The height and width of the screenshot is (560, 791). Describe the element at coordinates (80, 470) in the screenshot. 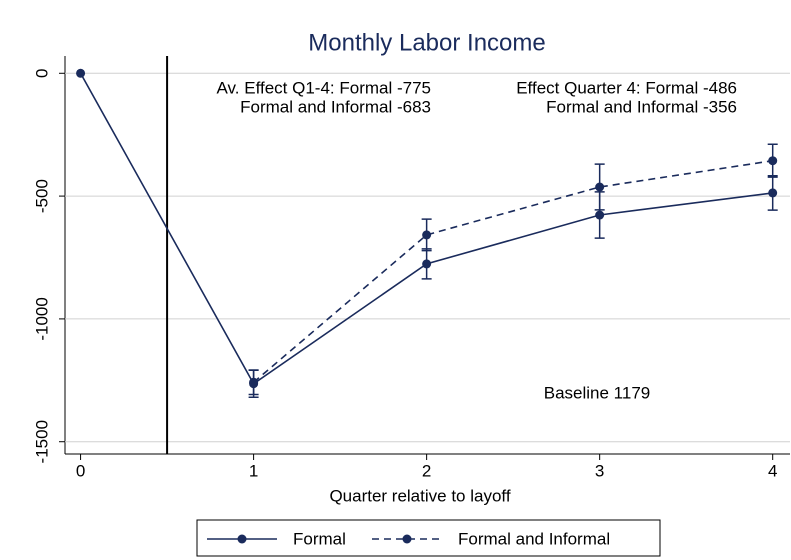

I see `x-tick-label: 0` at that location.